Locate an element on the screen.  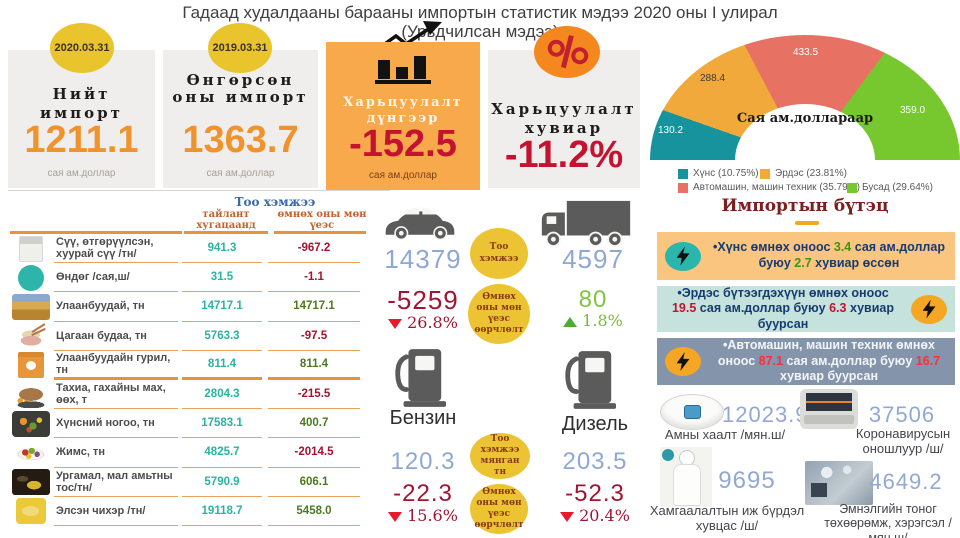
car-icon is located at coordinates (420, 224).